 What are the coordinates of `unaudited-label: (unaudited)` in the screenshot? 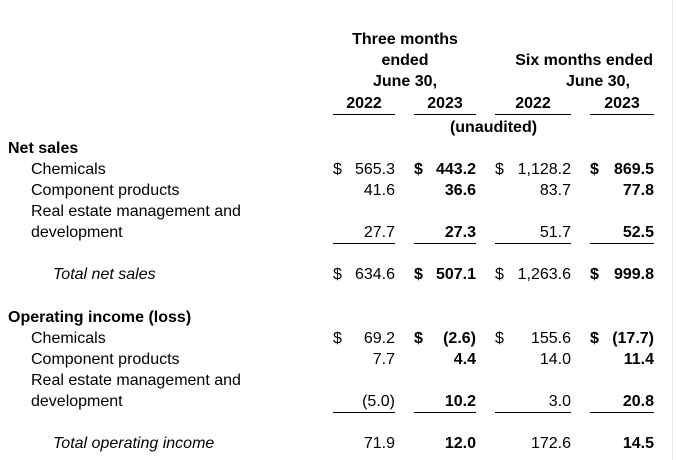 It's located at (493, 127).